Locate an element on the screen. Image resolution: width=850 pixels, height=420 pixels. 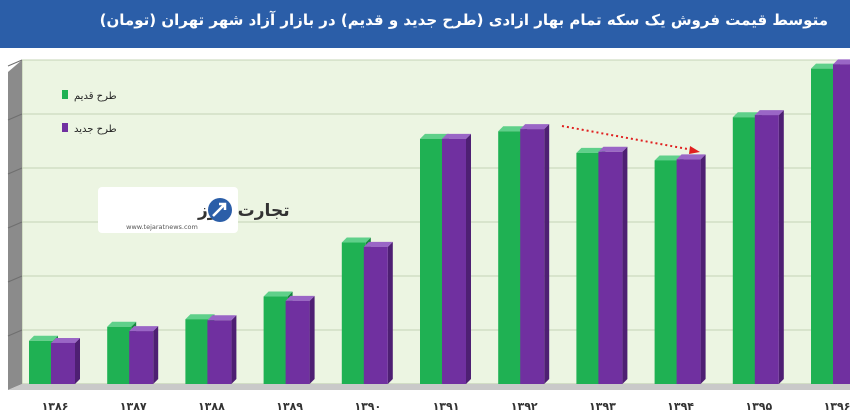
tejarat-news-logo: تجارت نیوز www.tejaratnews.com is located at coordinates (194, 210).